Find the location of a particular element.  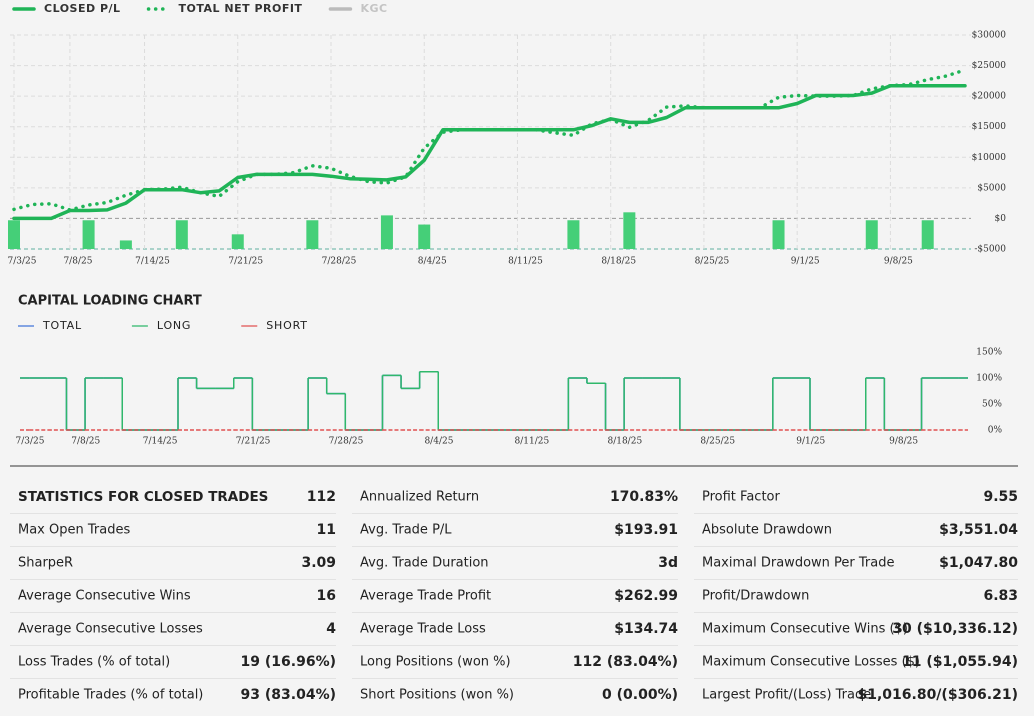

stat-value: $262.99 is located at coordinates (646, 596).